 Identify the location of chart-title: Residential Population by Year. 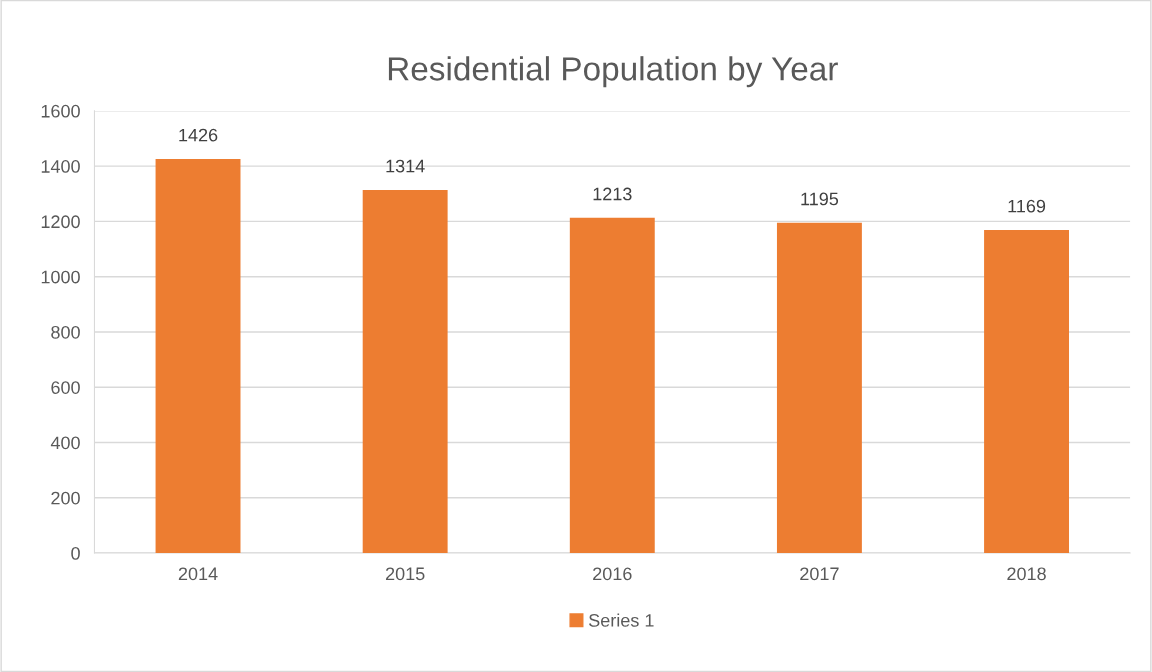
(613, 72).